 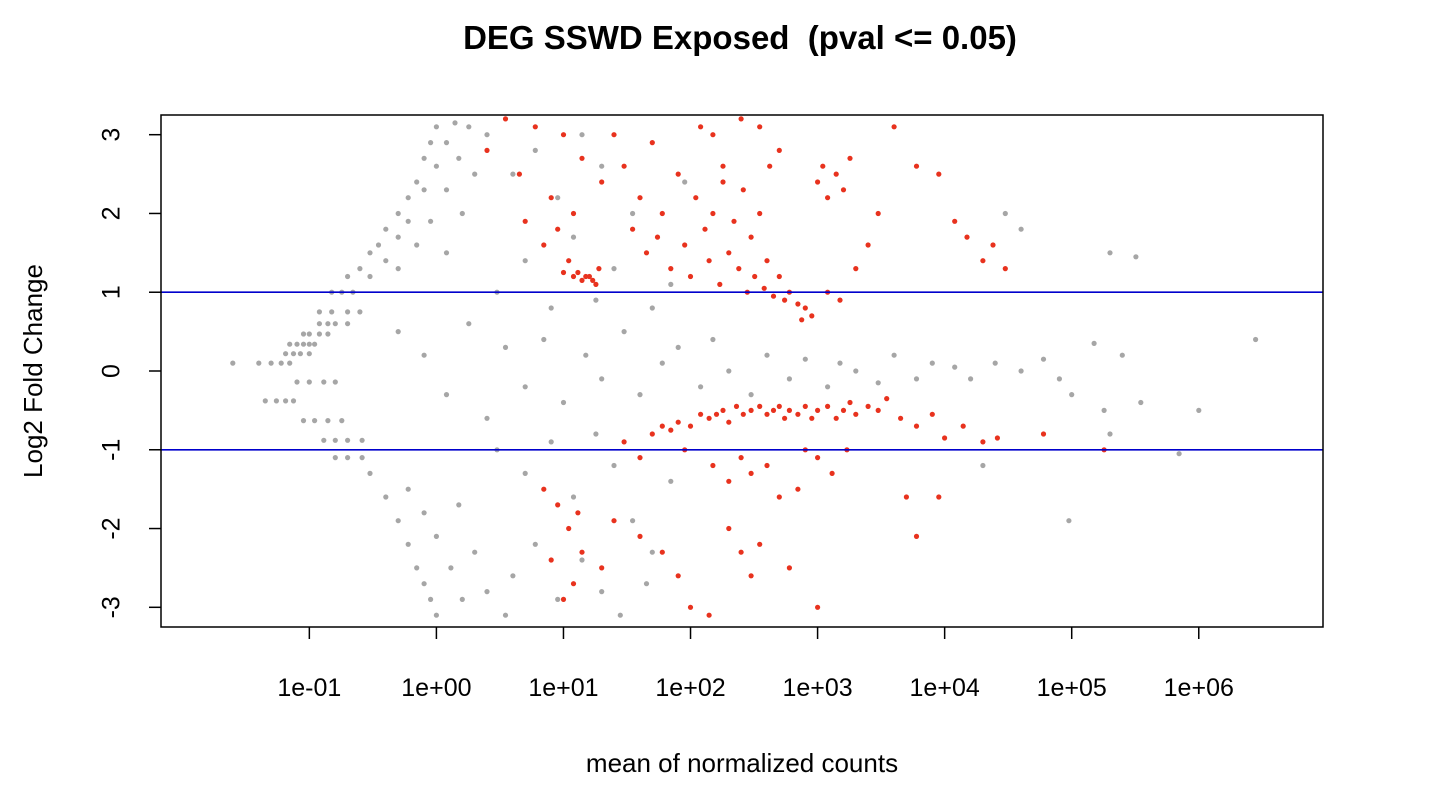 What do you see at coordinates (755, 664) in the screenshot?
I see `x-axis: 1e-01 1e+00 1e+01 1e+02 1e+03 1e+04 1e+05 1e+06` at bounding box center [755, 664].